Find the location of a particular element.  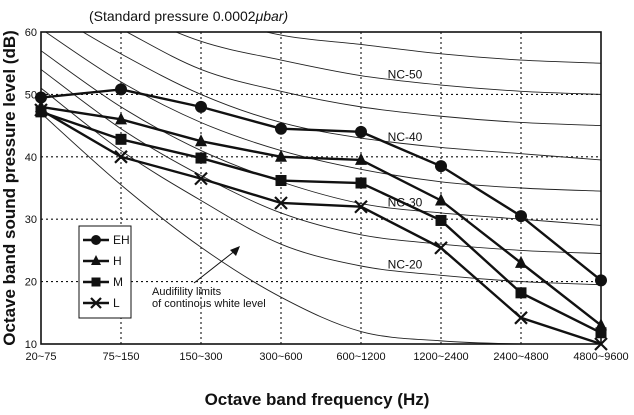

nc-curve-label: NC-50 is located at coordinates (405, 74).